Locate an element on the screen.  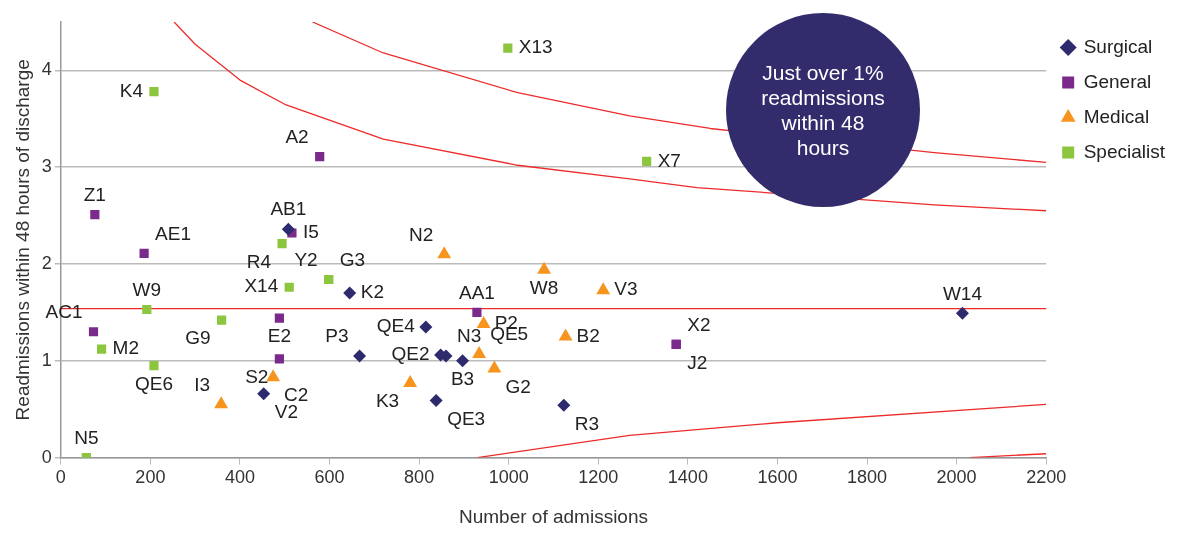
annotation: I5 is located at coordinates (310, 232).